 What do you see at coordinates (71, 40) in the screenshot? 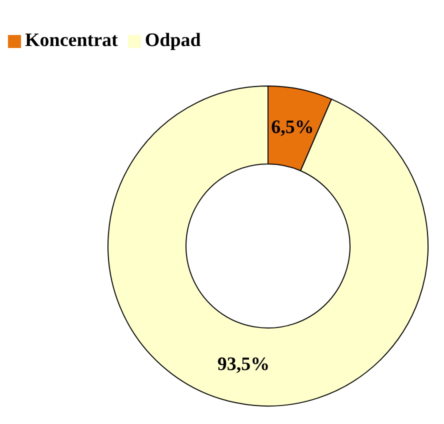
I see `legend-label: Koncentrat` at bounding box center [71, 40].